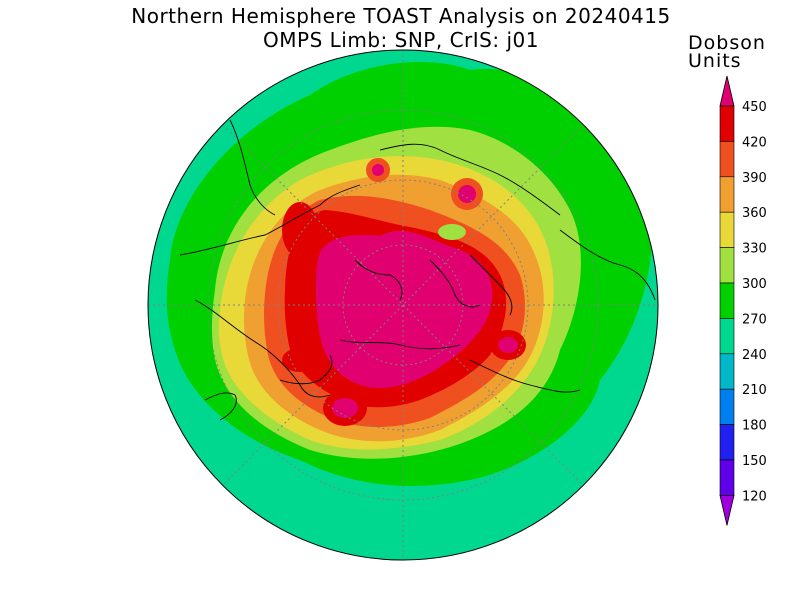 This screenshot has height=600, width=800. Describe the element at coordinates (754, 355) in the screenshot. I see `colorbar-tick-label: 240` at that location.